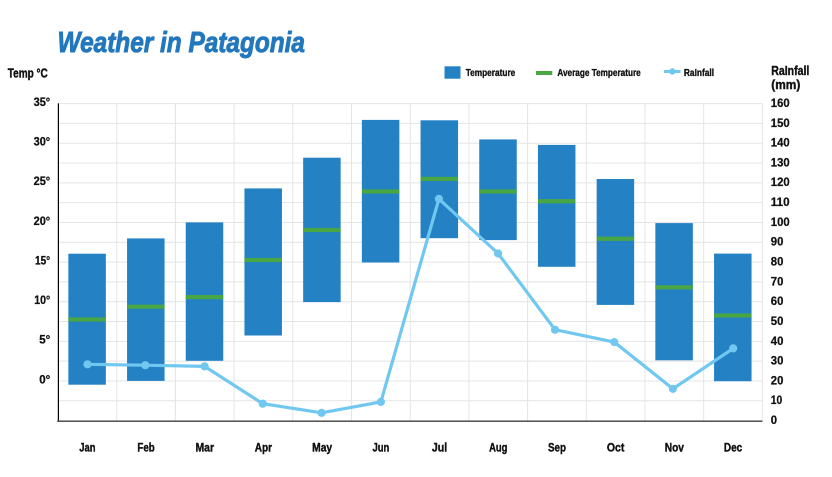 This screenshot has height=477, width=832. Describe the element at coordinates (777, 362) in the screenshot. I see `svg-text: 30` at that location.